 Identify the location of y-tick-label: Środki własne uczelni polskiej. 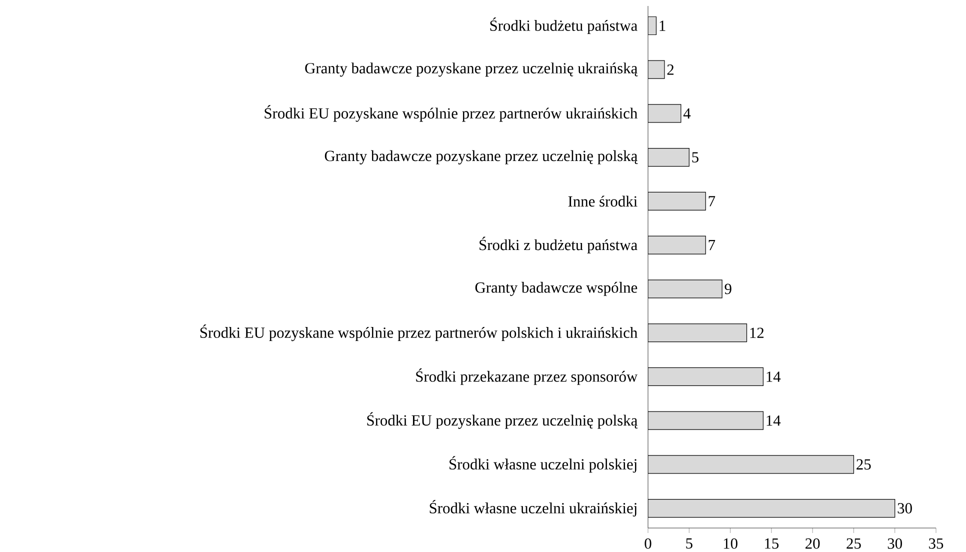
(543, 464).